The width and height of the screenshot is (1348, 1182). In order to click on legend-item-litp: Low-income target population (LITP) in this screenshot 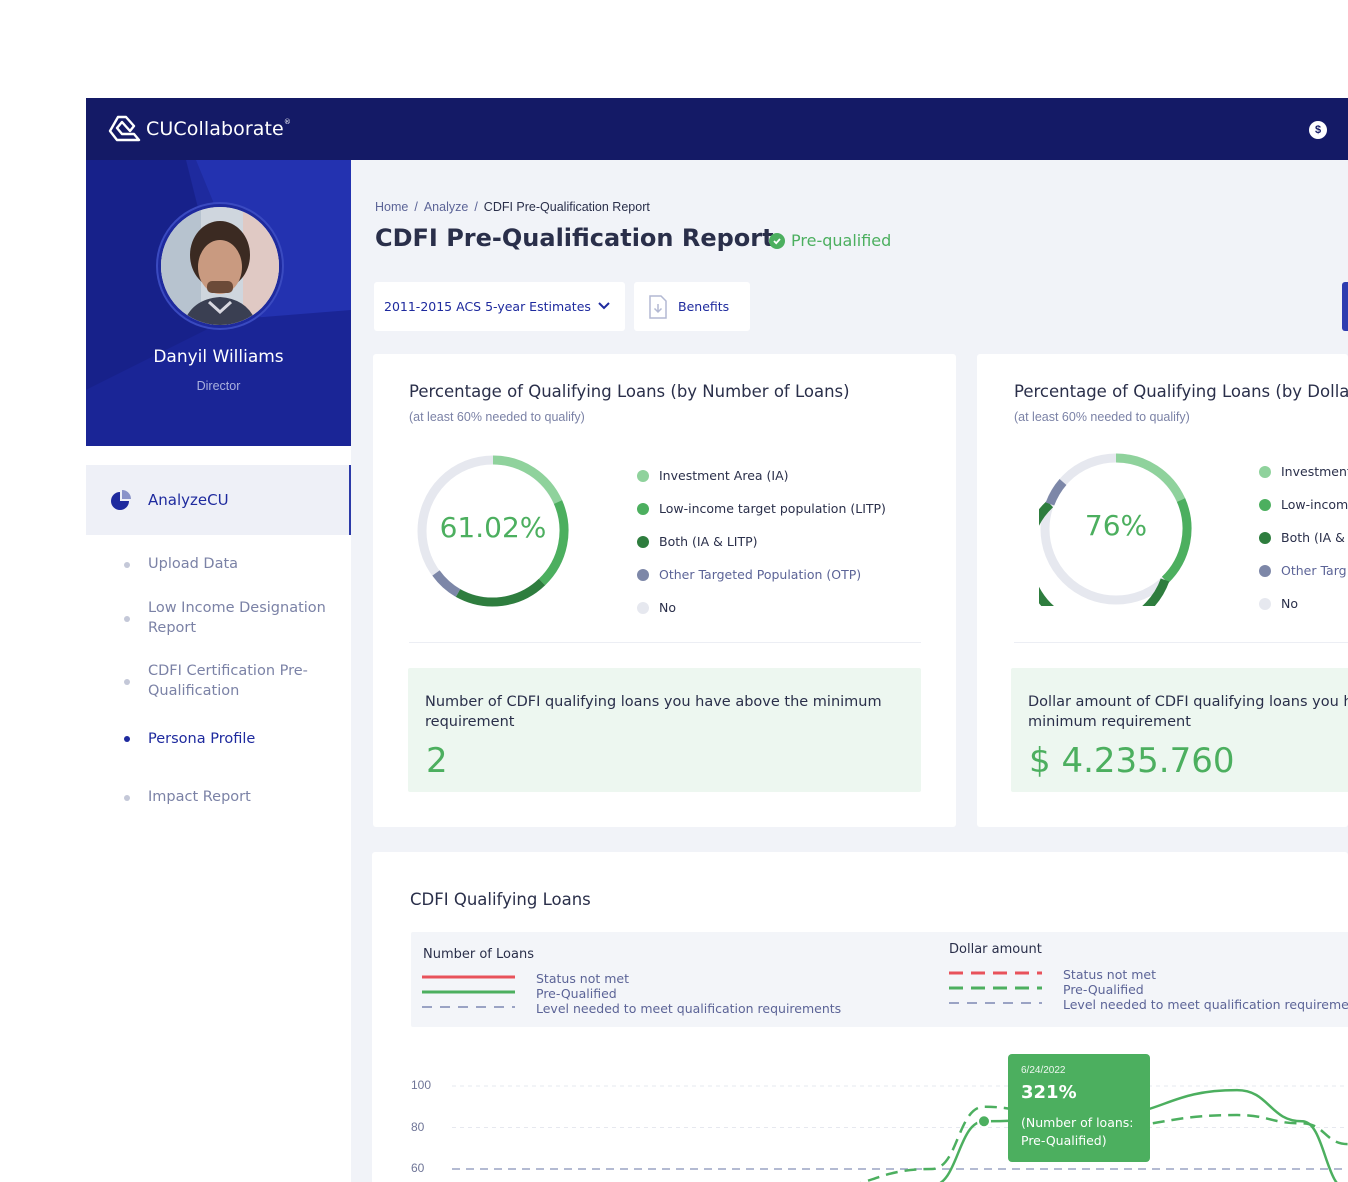, I will do `click(761, 508)`.